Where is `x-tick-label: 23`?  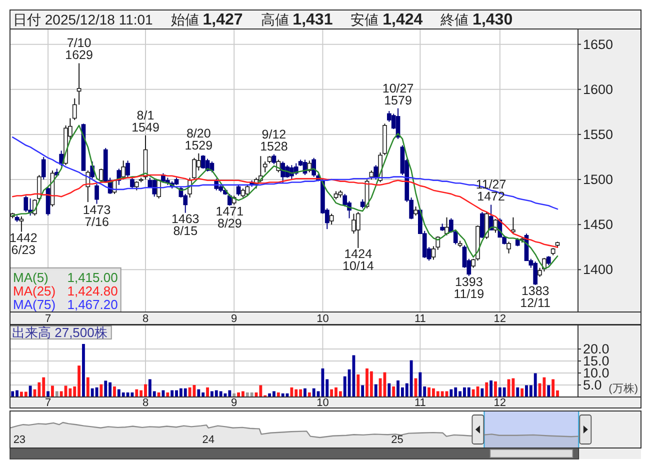
x-tick-label: 23 is located at coordinates (19, 440).